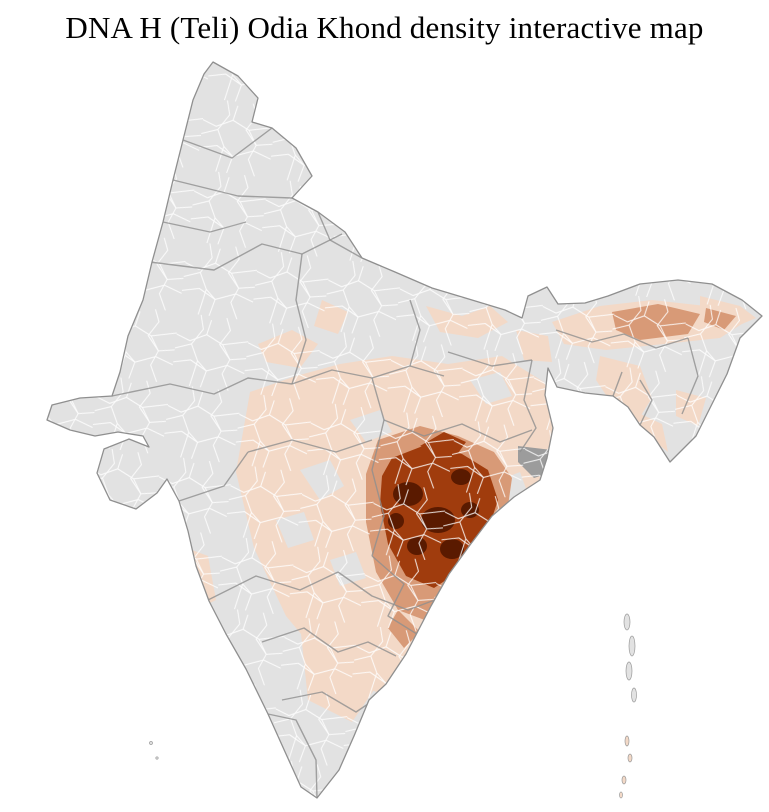 The height and width of the screenshot is (812, 769). Describe the element at coordinates (630, 658) in the screenshot. I see `andaman-islands` at that location.